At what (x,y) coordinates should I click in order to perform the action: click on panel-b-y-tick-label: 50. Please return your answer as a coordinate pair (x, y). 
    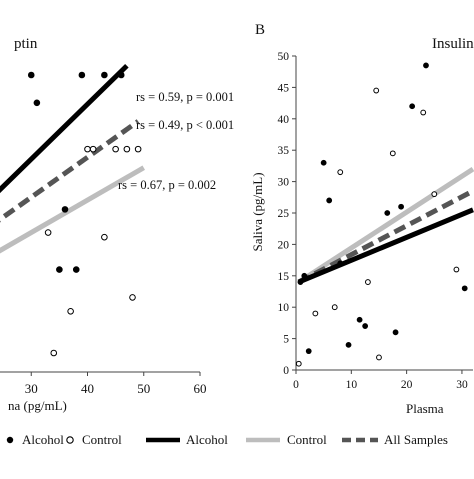
    Looking at the image, I should click on (284, 57).